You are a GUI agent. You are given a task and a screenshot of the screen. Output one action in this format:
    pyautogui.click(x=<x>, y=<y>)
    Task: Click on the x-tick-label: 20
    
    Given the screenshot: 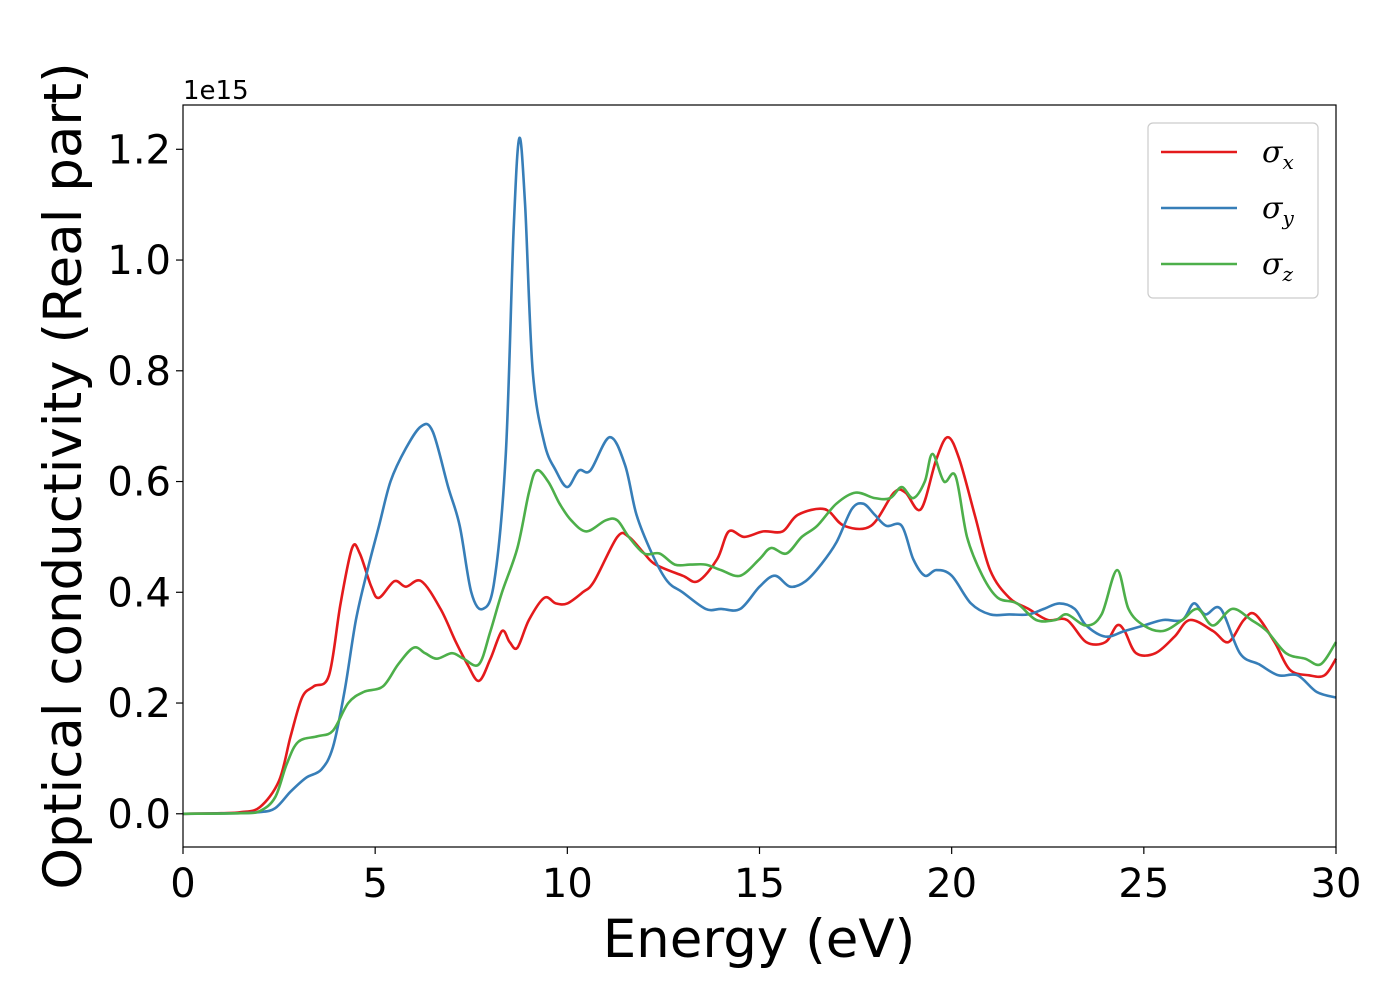 What is the action you would take?
    pyautogui.click(x=951, y=884)
    